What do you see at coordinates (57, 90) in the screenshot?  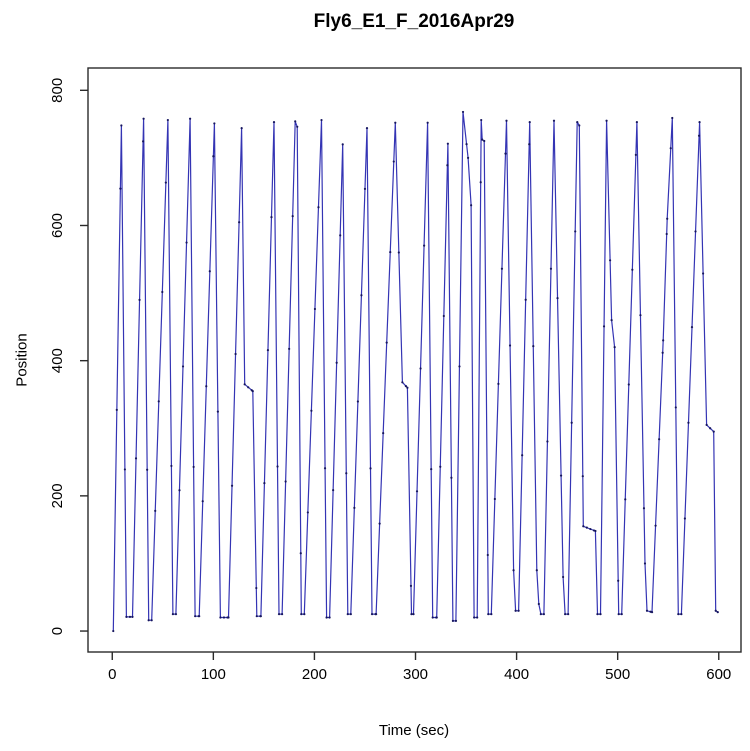 I see `y-tick-label: 800` at bounding box center [57, 90].